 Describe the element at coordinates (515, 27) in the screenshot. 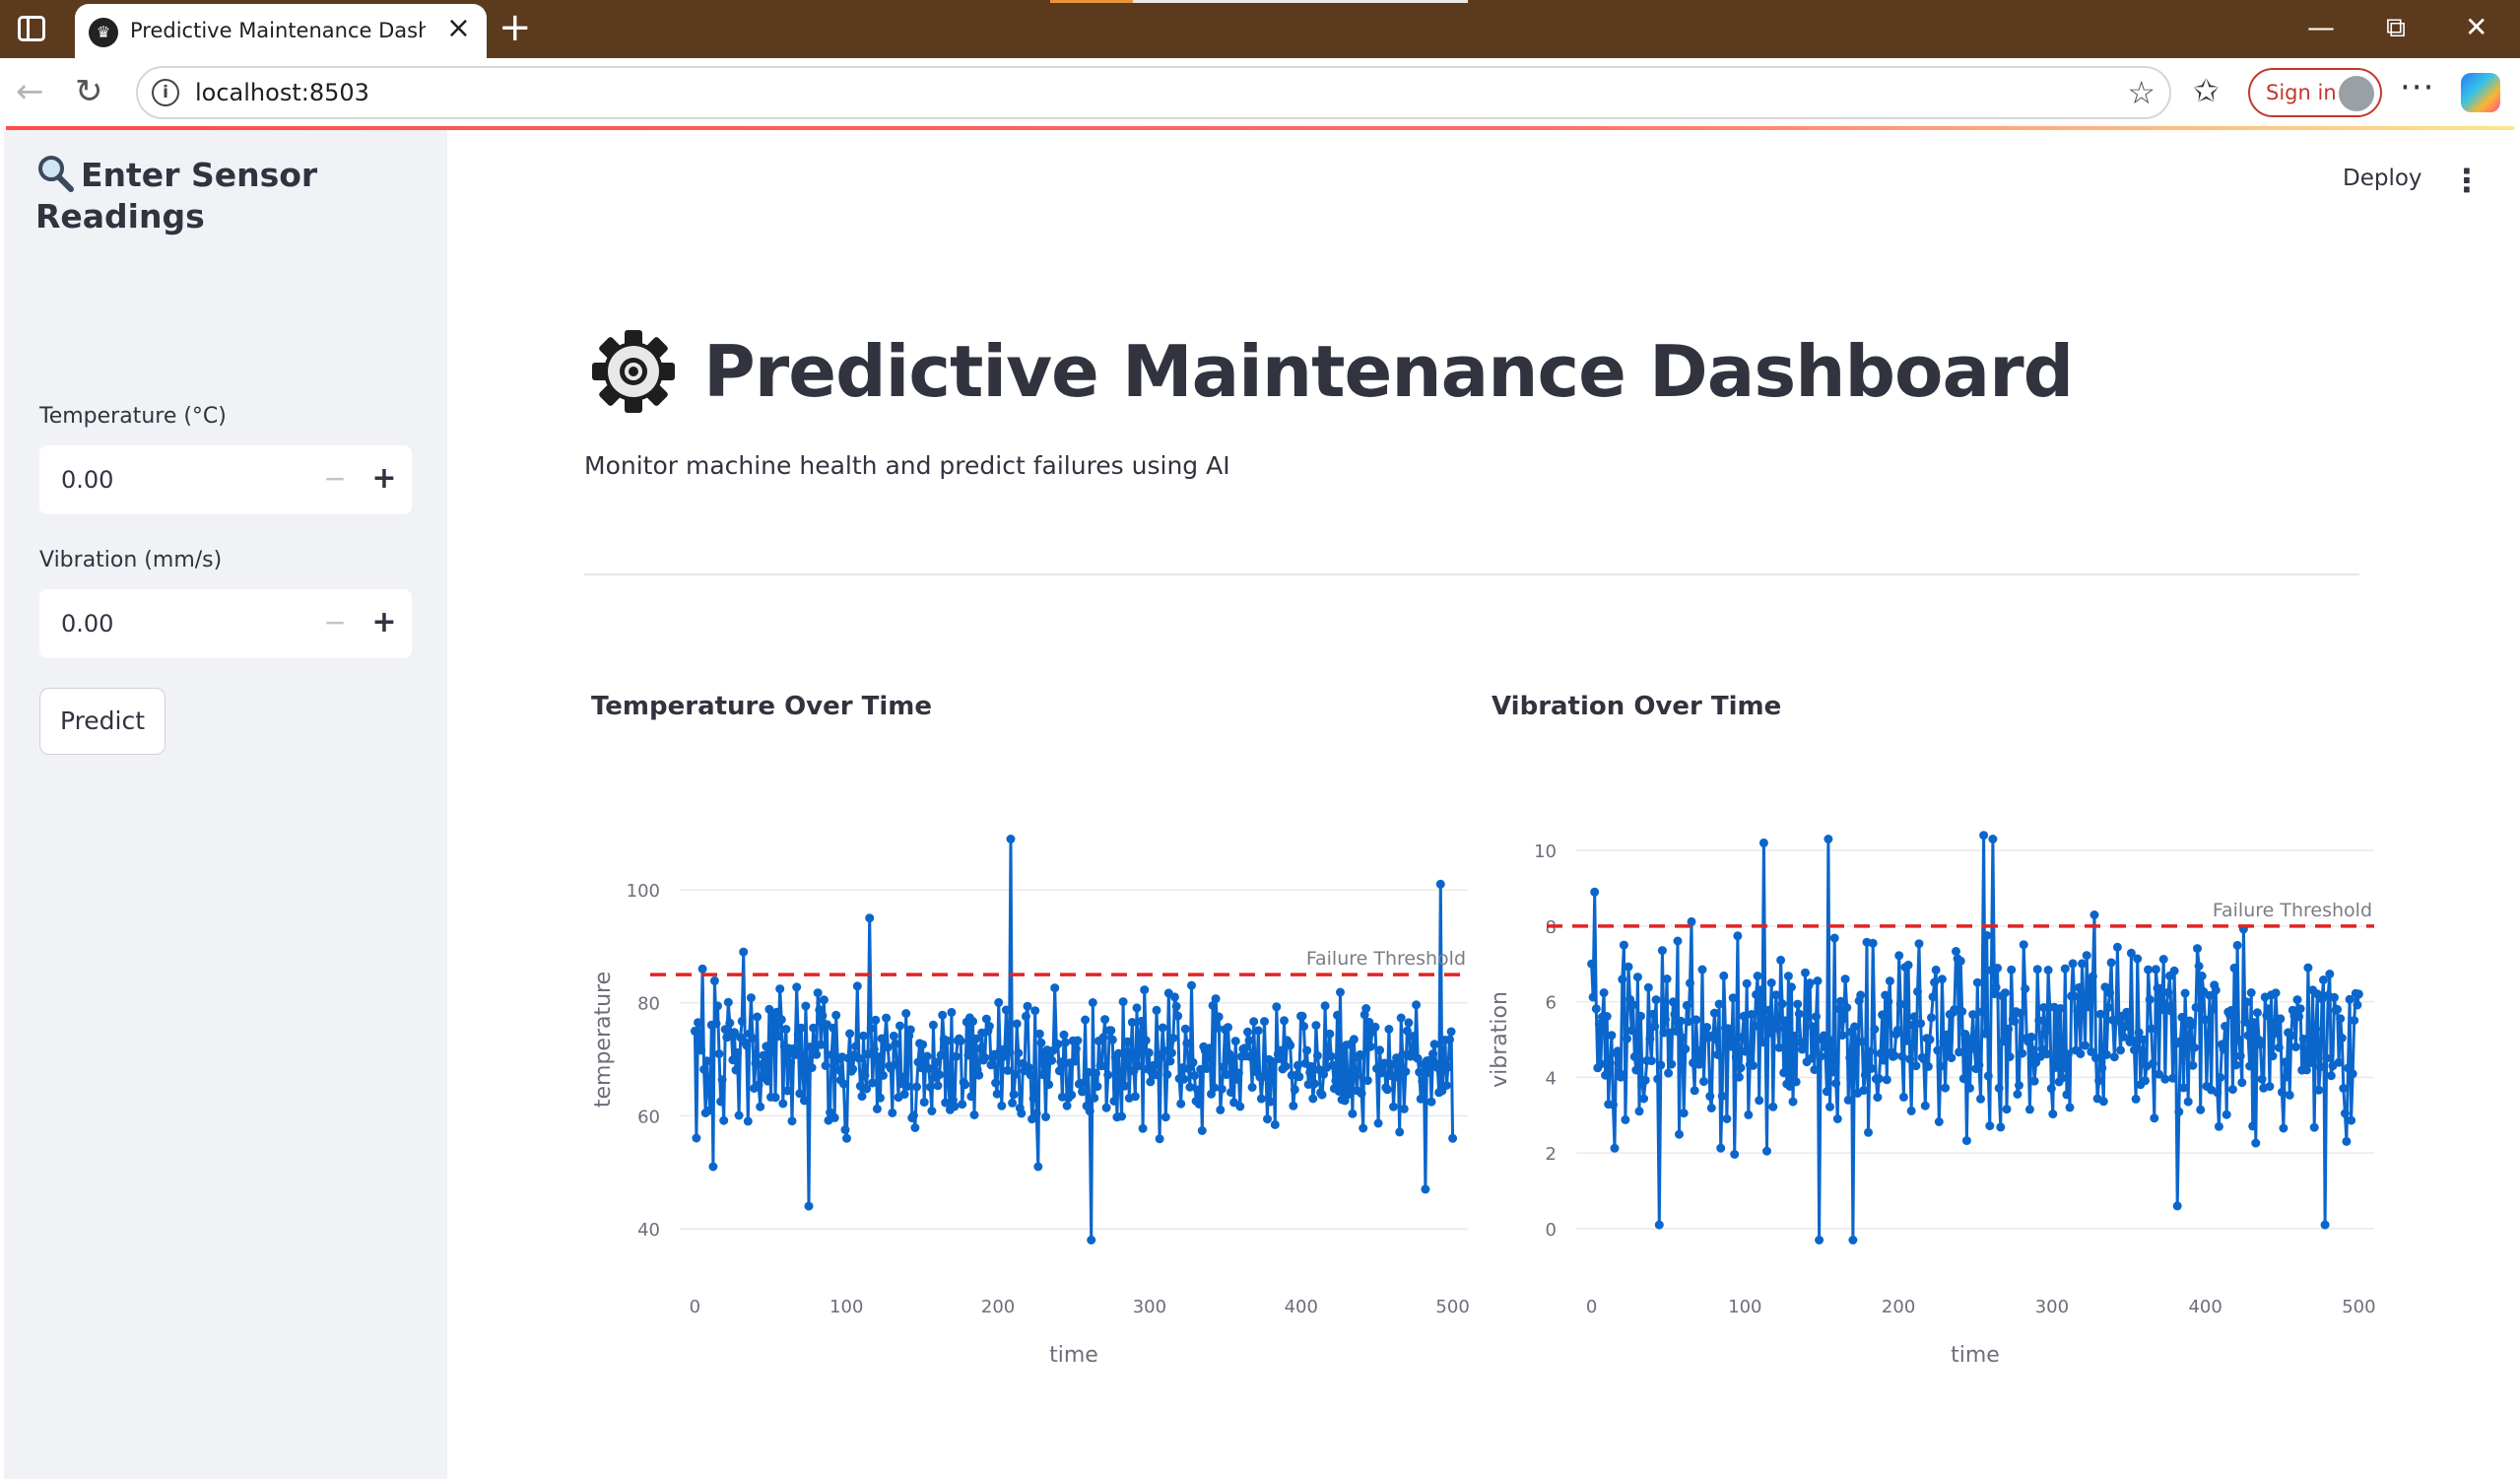

I see `new-tab-button: +` at that location.